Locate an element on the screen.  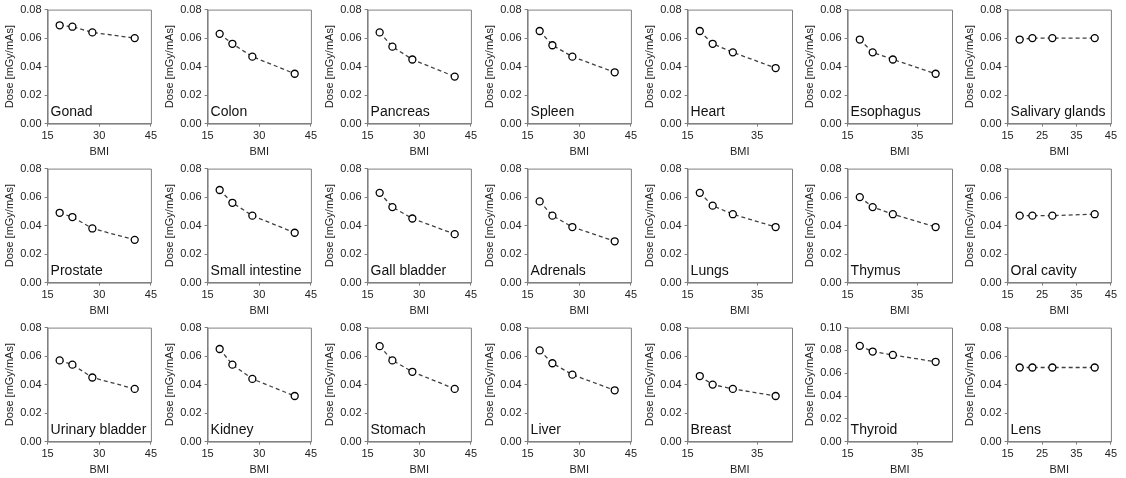
annotation: Esophagus is located at coordinates (885, 110).